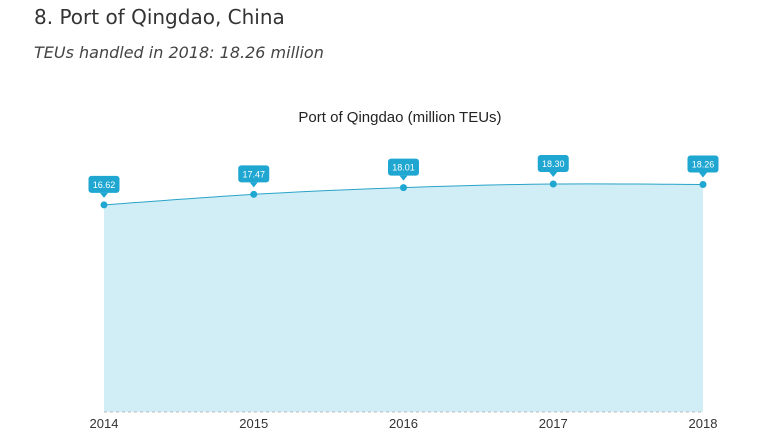 This screenshot has width=772, height=437. I want to click on data-label-layer: 16.62 17.47 18.01 18.30 18.26, so click(403, 176).